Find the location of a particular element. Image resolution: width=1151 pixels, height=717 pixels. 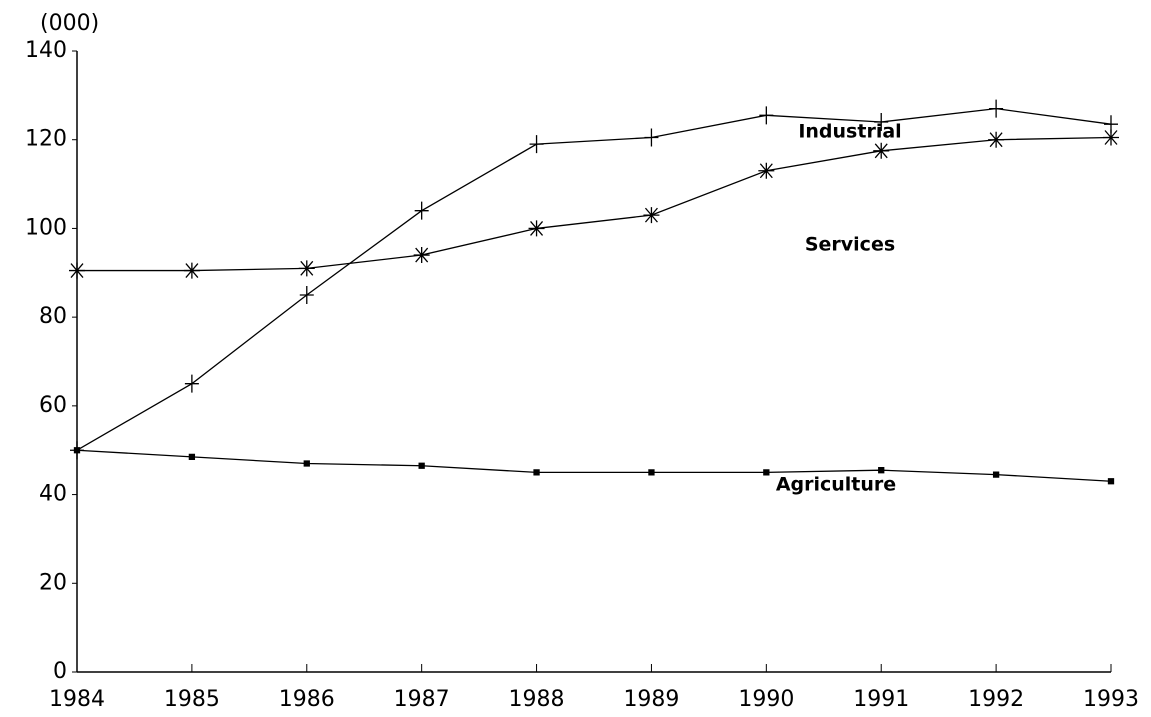

series-line is located at coordinates (594, 465).